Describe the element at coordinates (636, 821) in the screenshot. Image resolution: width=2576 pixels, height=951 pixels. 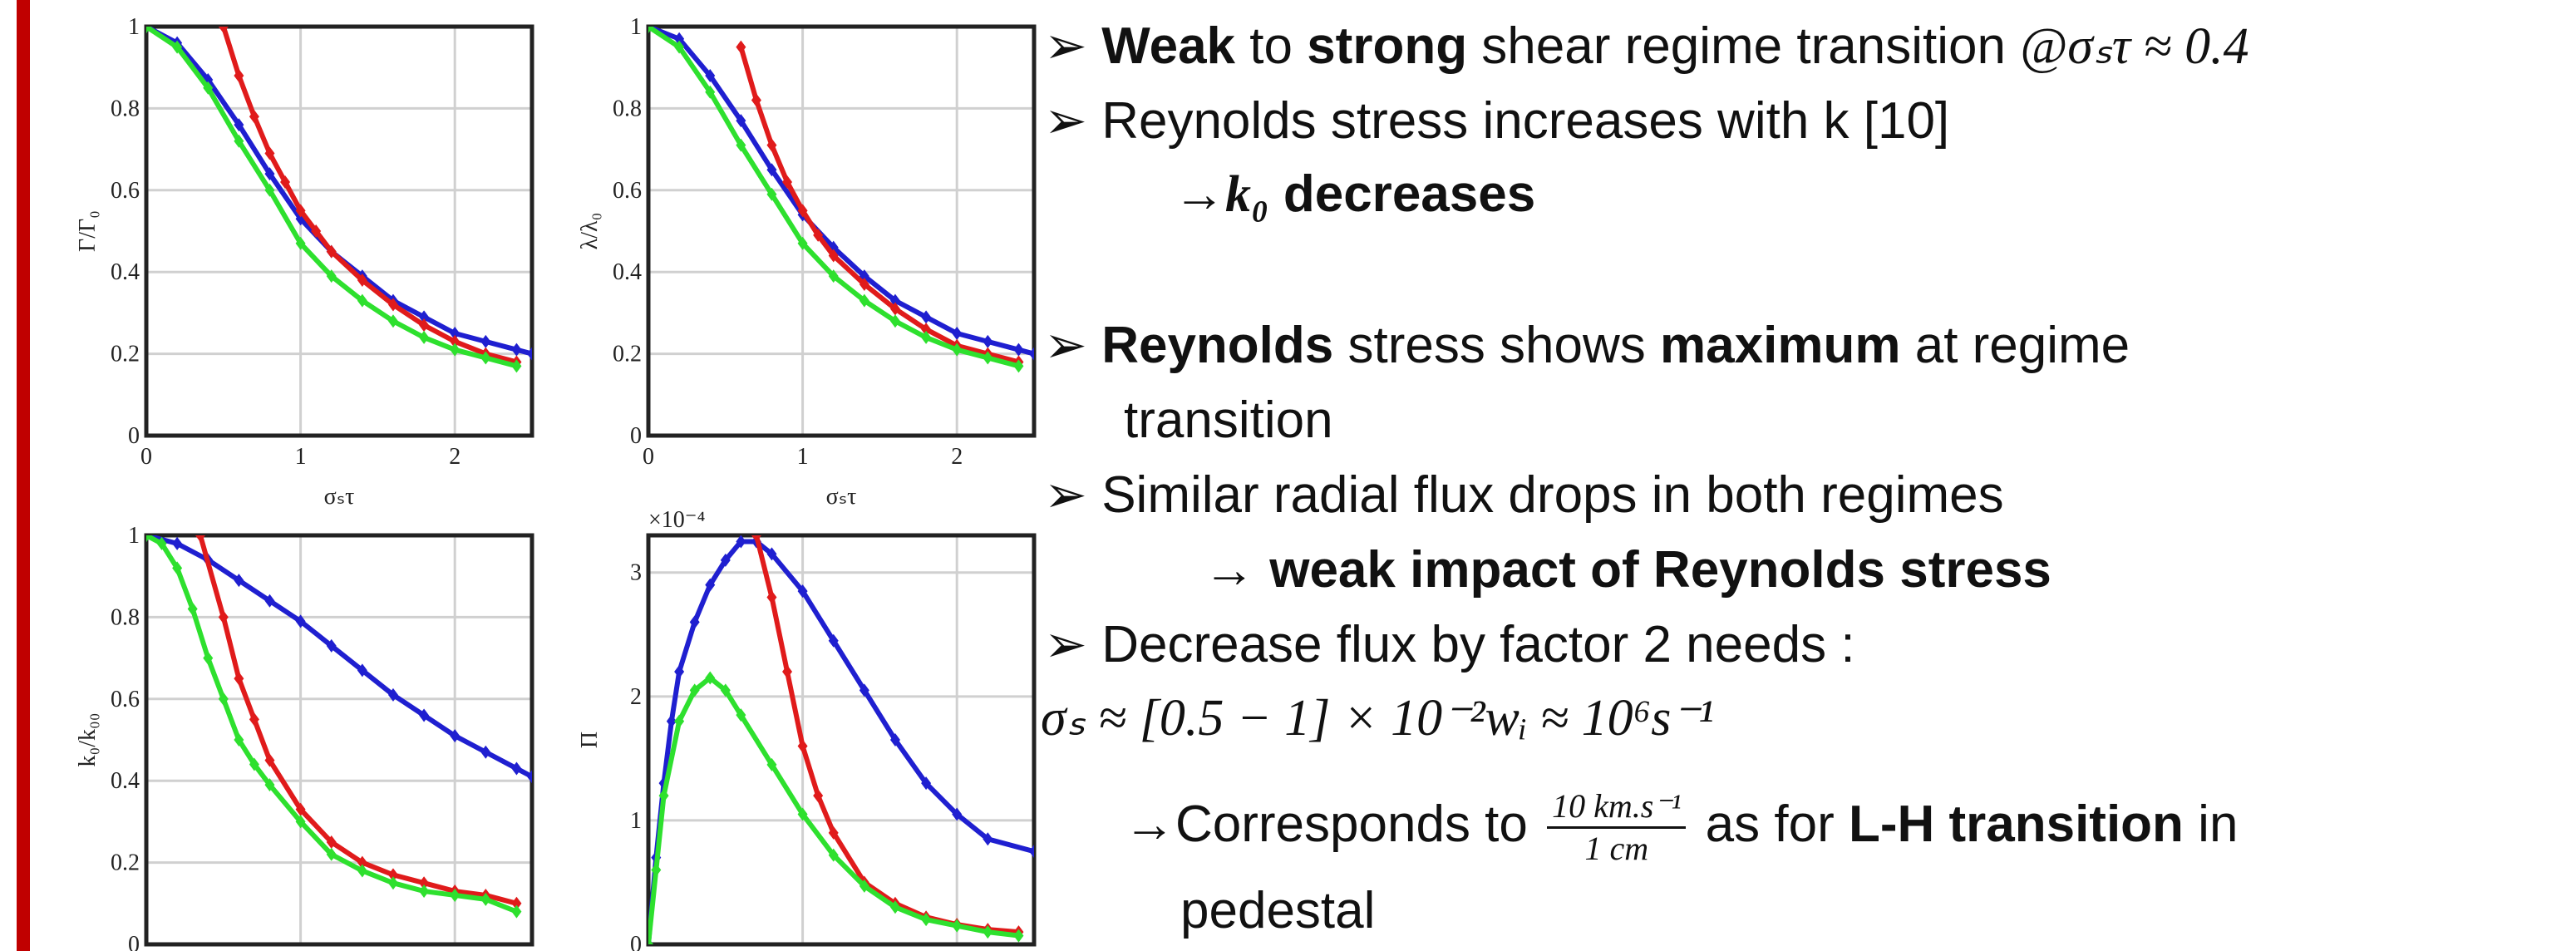
I see `y-tick-label: 1` at that location.